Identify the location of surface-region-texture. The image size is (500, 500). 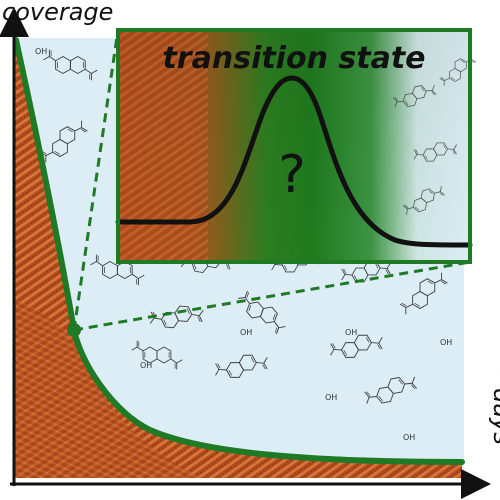
(107, 389).